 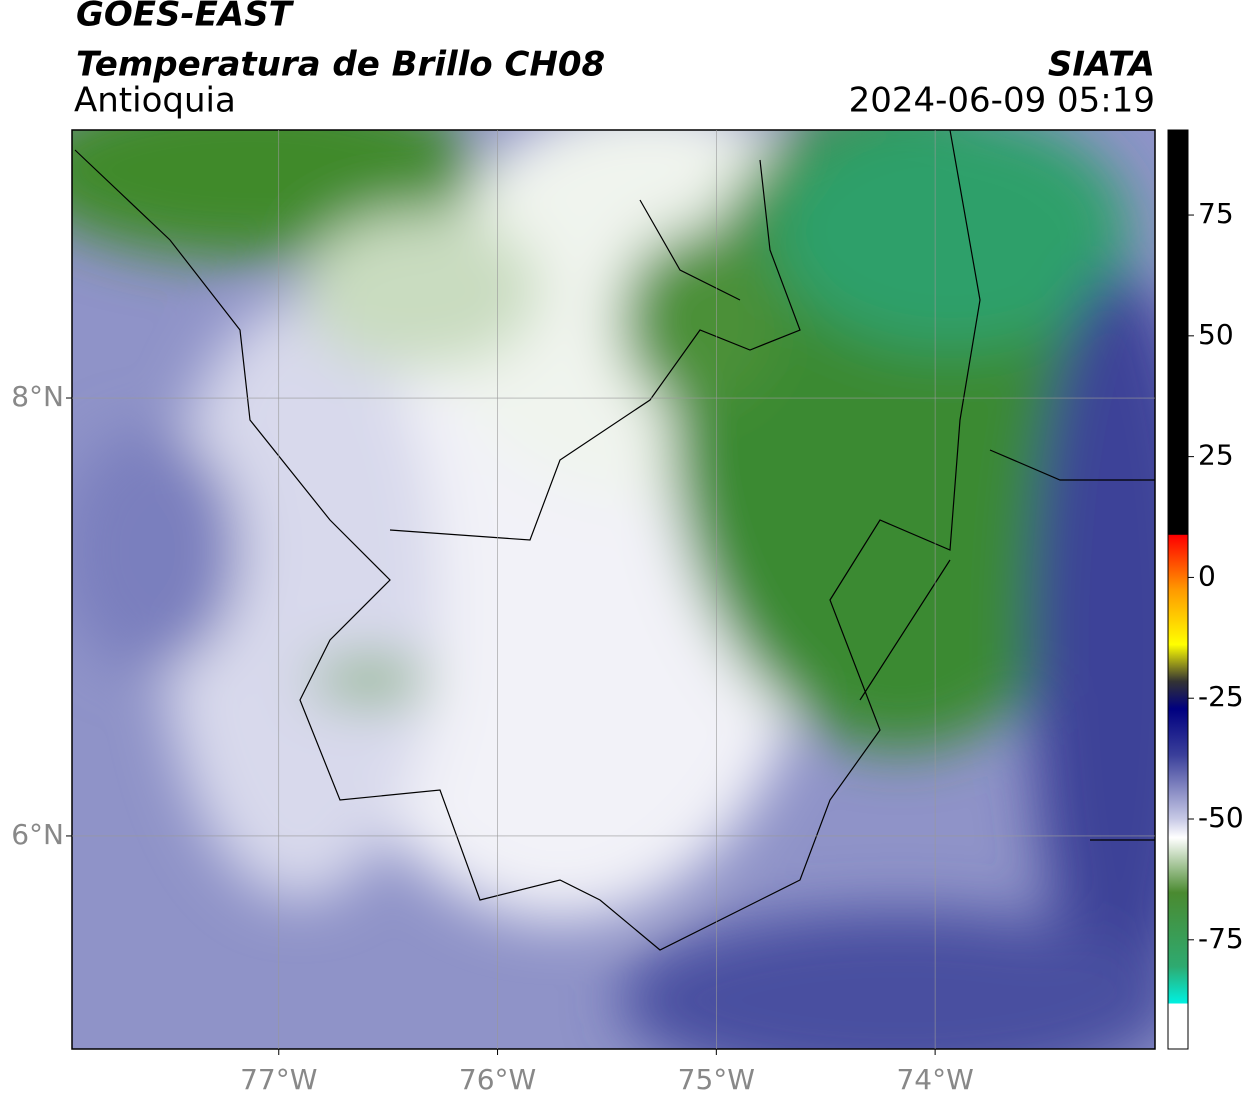 What do you see at coordinates (155, 101) in the screenshot?
I see `region: Antioquia` at bounding box center [155, 101].